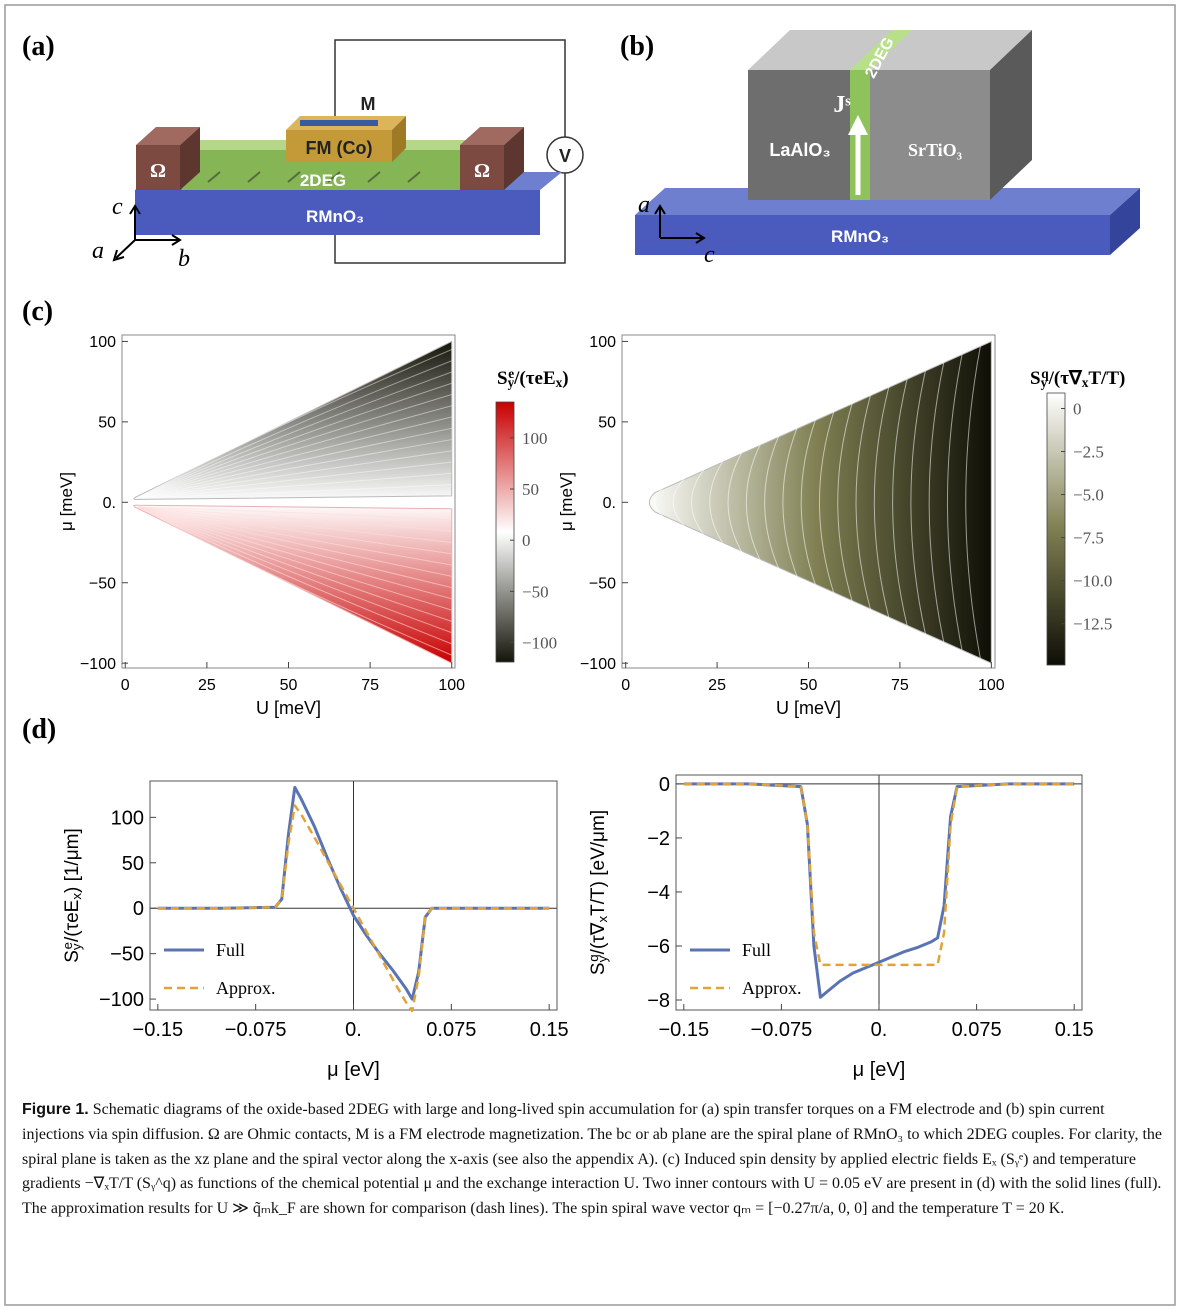  I want to click on y-tick-label: −50, so click(127, 955).